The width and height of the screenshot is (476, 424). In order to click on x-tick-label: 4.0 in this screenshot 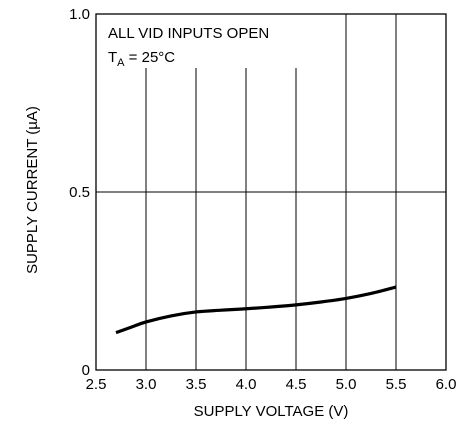, I will do `click(246, 384)`.